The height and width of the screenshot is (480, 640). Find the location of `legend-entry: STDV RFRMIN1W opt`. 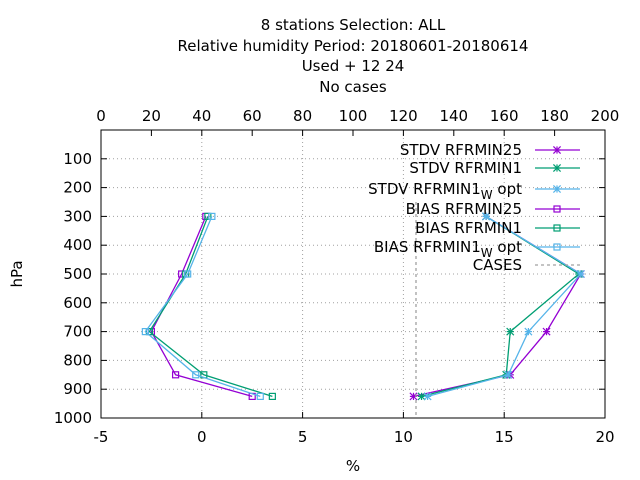

legend-entry: STDV RFRMIN1W opt is located at coordinates (474, 191).